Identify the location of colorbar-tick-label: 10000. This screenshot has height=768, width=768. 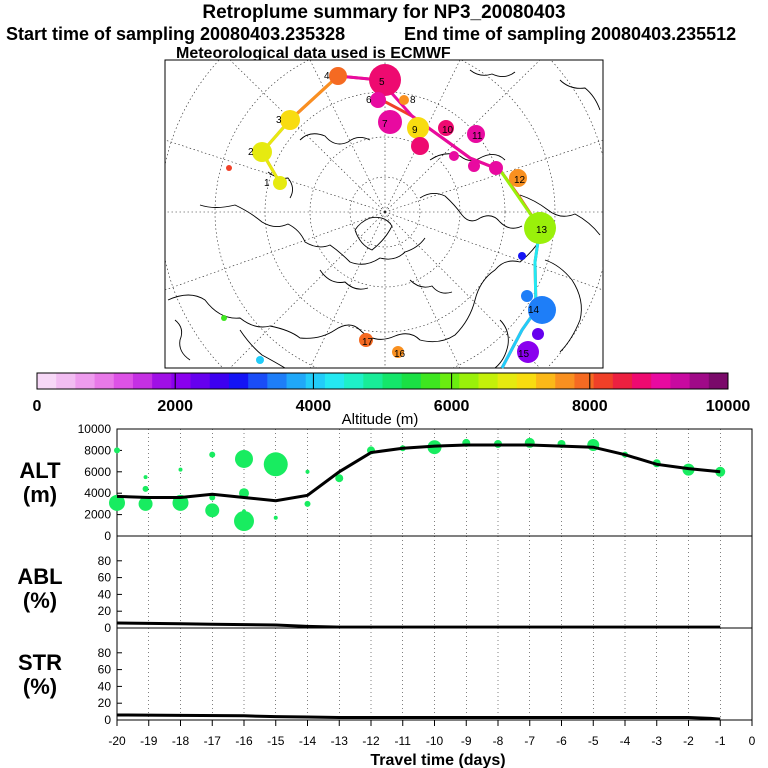
(728, 406).